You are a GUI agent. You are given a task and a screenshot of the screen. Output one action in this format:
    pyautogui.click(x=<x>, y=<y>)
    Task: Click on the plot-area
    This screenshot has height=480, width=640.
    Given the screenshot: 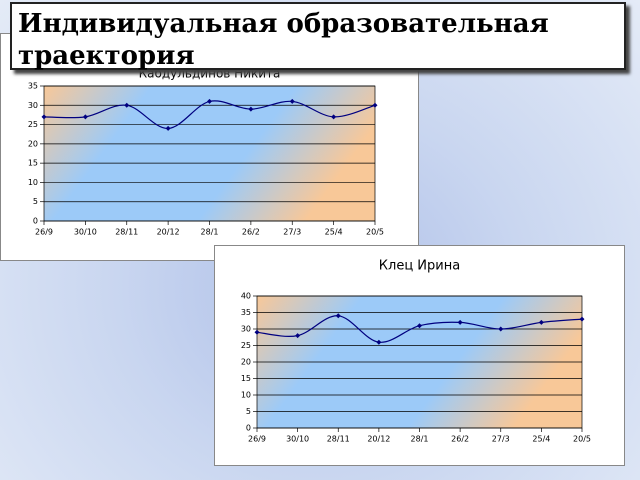 What is the action you would take?
    pyautogui.click(x=209, y=153)
    